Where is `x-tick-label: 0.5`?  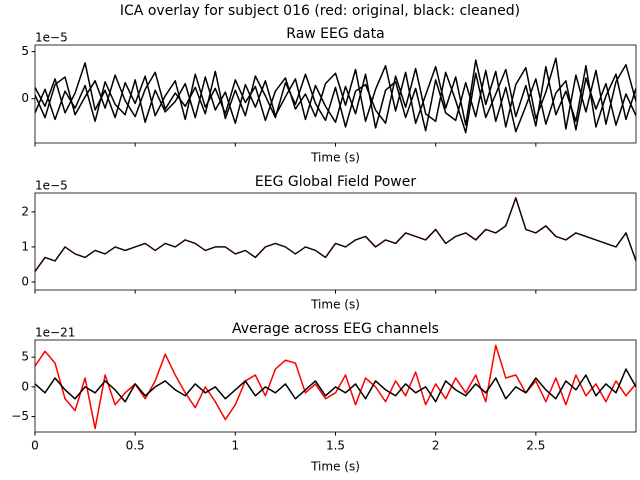
x-tick-label: 0.5 is located at coordinates (135, 446).